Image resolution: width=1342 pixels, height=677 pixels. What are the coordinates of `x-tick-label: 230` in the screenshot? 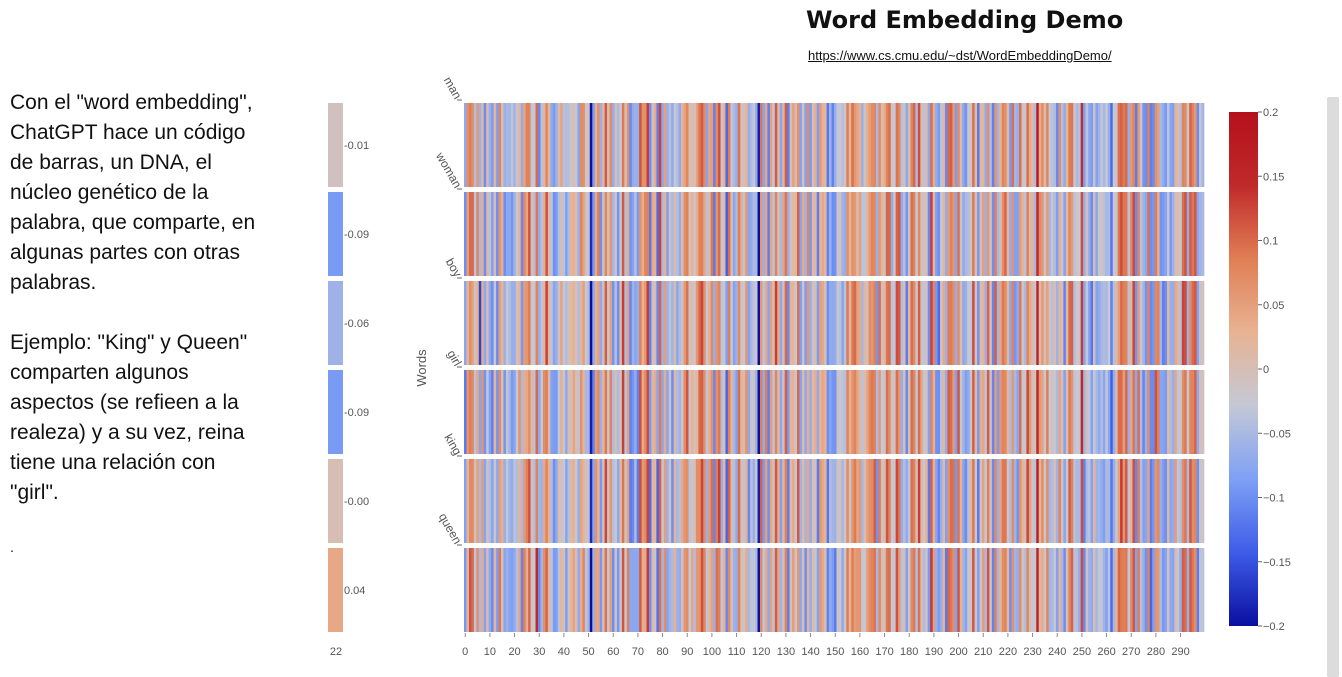 It's located at (1032, 652).